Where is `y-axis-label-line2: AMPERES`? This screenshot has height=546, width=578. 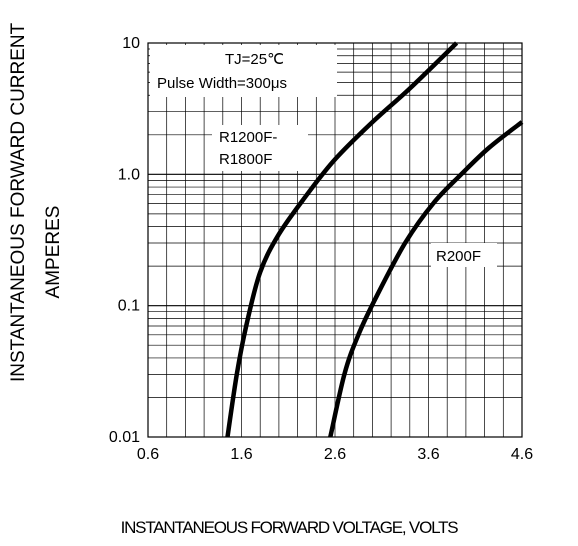
y-axis-label-line2: AMPERES is located at coordinates (53, 252).